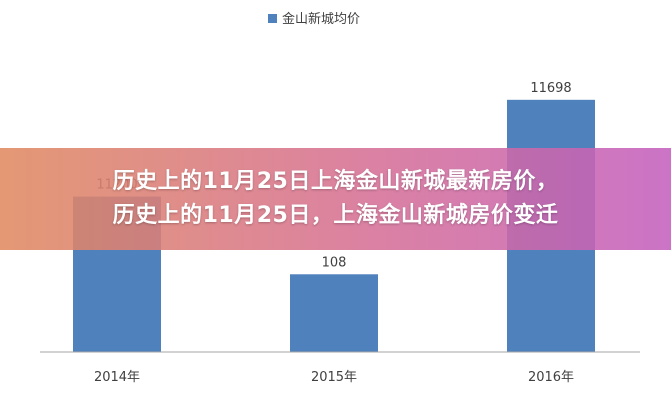  I want to click on data-label-3: 11698, so click(550, 88).